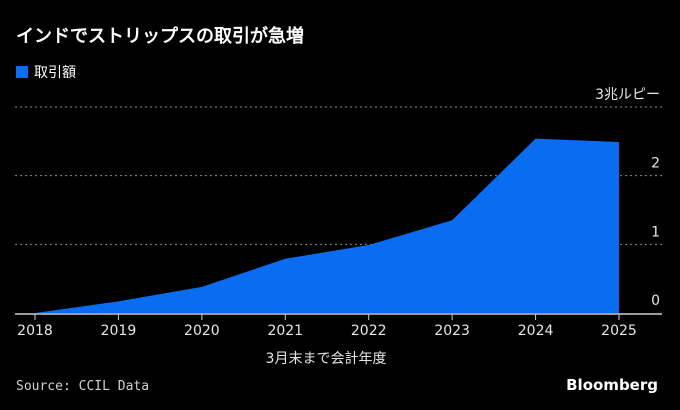 This screenshot has height=410, width=680. Describe the element at coordinates (83, 386) in the screenshot. I see `source-note: Source: CCIL Data` at that location.